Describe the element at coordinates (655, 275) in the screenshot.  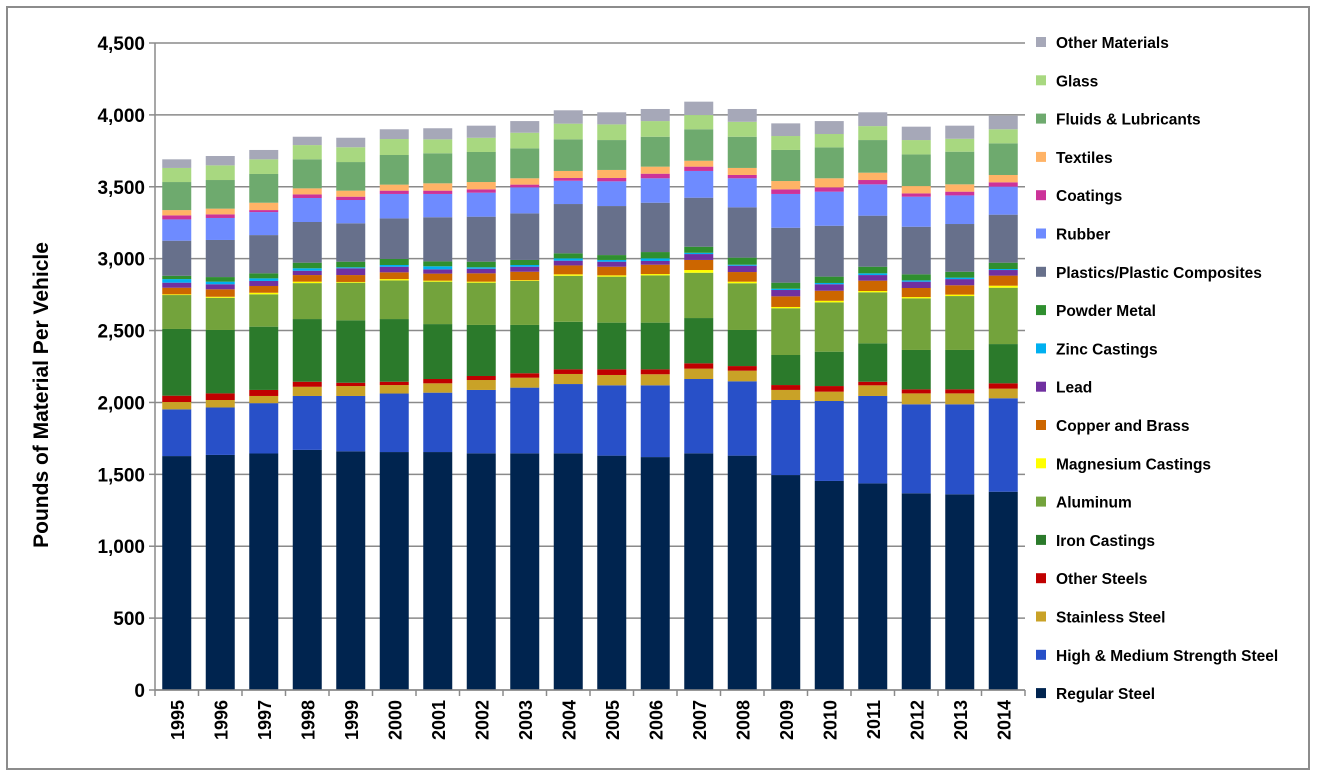
I see `bar-segment-magnesium-castings-2006` at that location.